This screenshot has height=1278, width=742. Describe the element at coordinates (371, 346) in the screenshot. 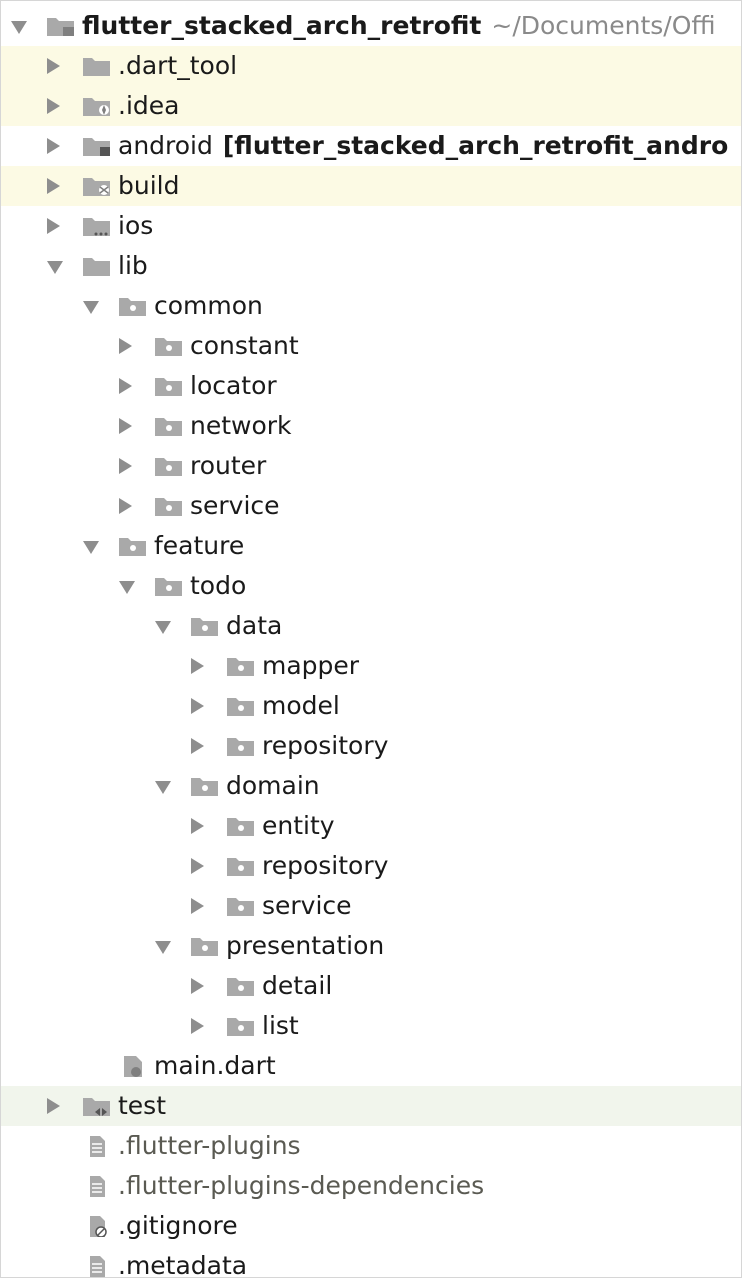

I see `tree-row: constant` at that location.